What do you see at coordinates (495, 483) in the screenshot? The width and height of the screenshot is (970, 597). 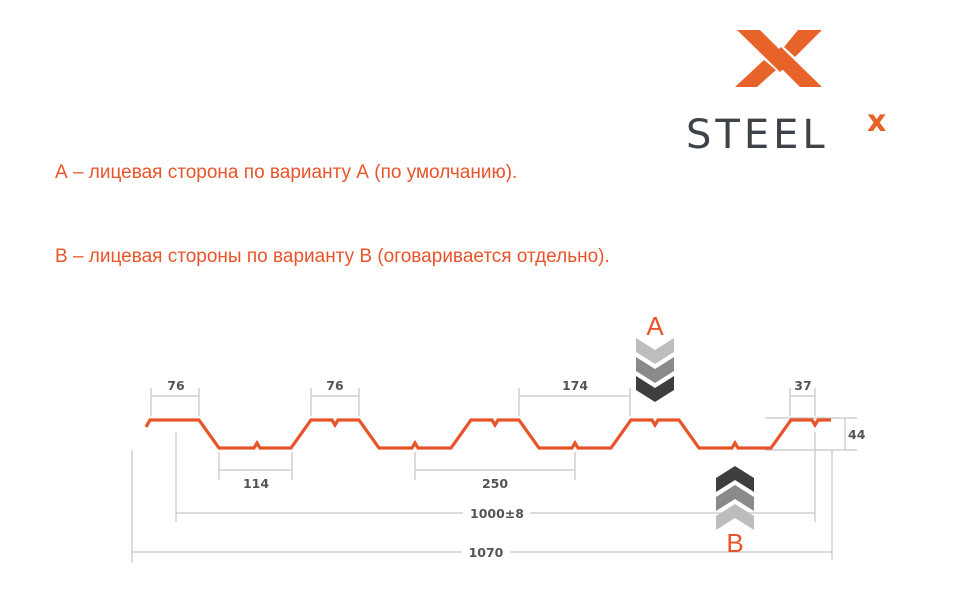 I see `dim-pitch: 250` at bounding box center [495, 483].